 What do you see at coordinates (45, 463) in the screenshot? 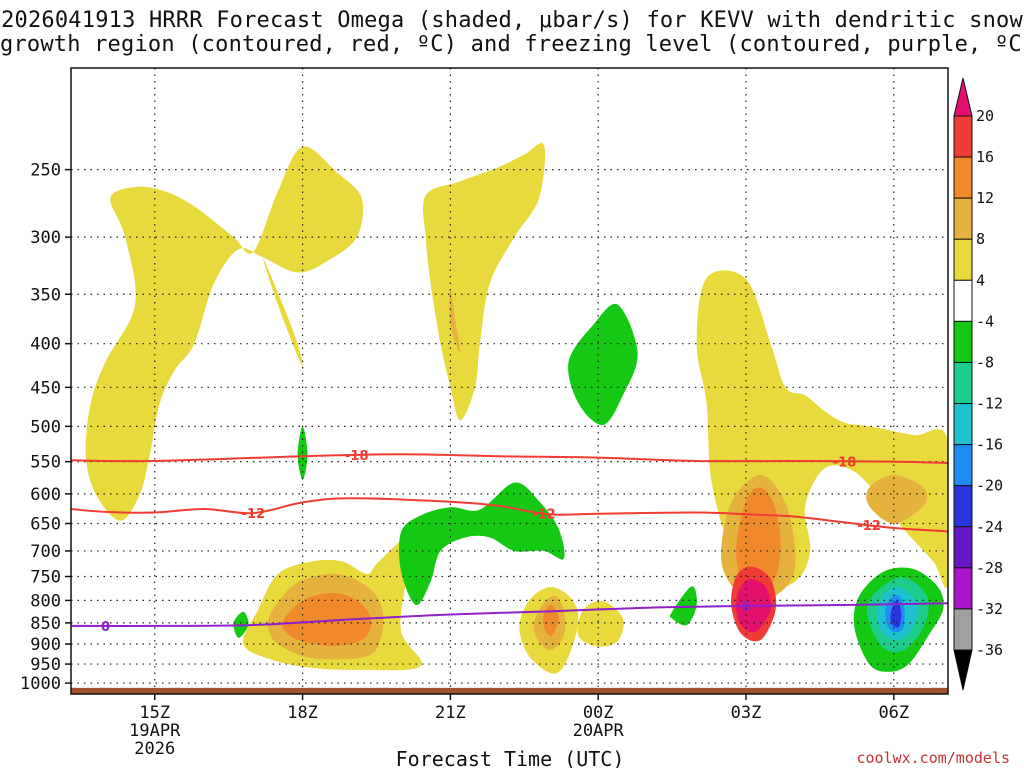
I see `y-tick-label-550: 550` at bounding box center [45, 463].